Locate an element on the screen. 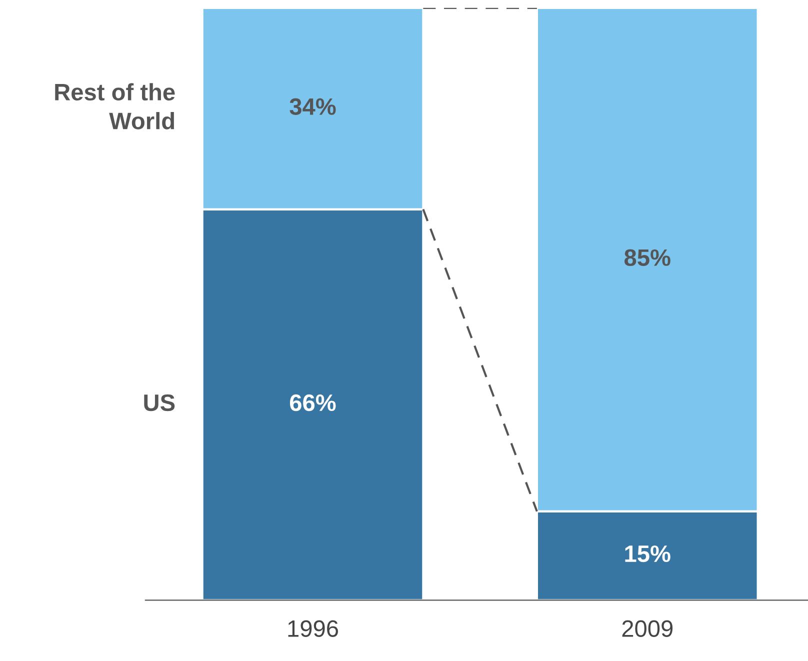  series-label: US is located at coordinates (159, 403).